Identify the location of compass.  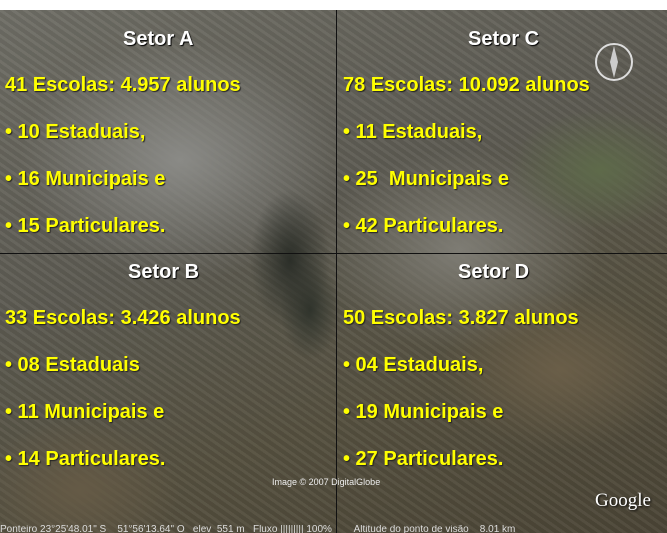
(614, 62).